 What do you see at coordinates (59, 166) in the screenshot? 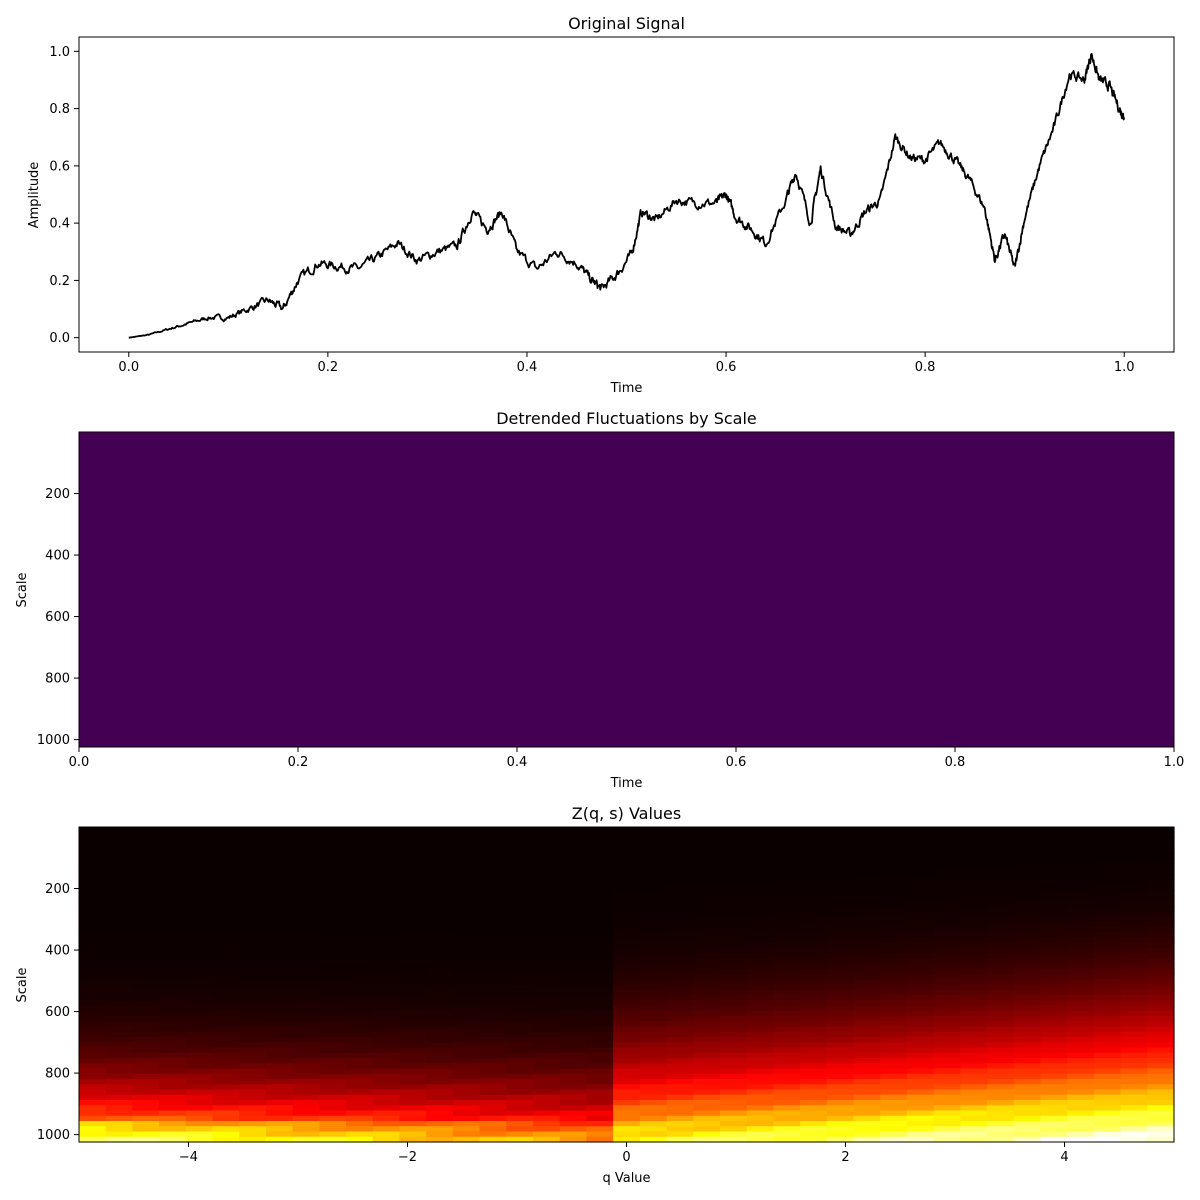
I see `signal-y-tick-label: 0.6` at bounding box center [59, 166].